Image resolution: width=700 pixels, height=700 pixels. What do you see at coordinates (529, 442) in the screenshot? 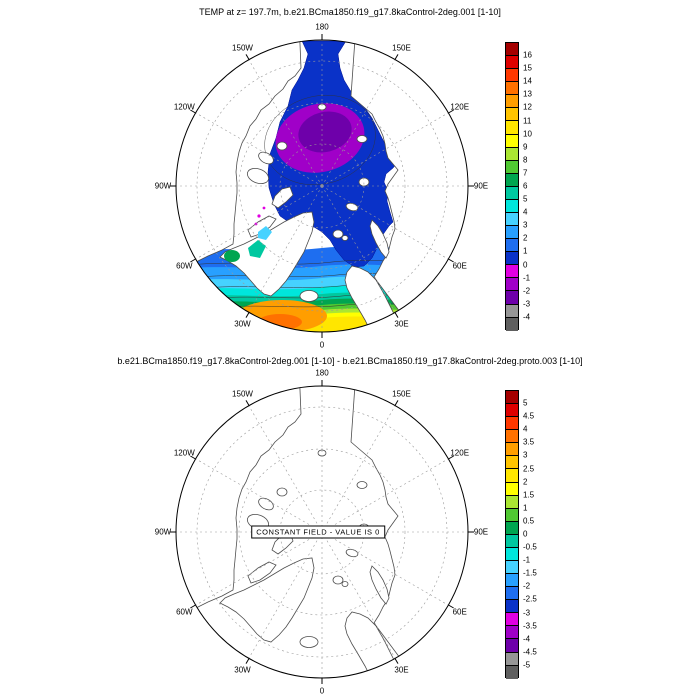
I see `colorbar-tick-label: 3.5` at bounding box center [529, 442].